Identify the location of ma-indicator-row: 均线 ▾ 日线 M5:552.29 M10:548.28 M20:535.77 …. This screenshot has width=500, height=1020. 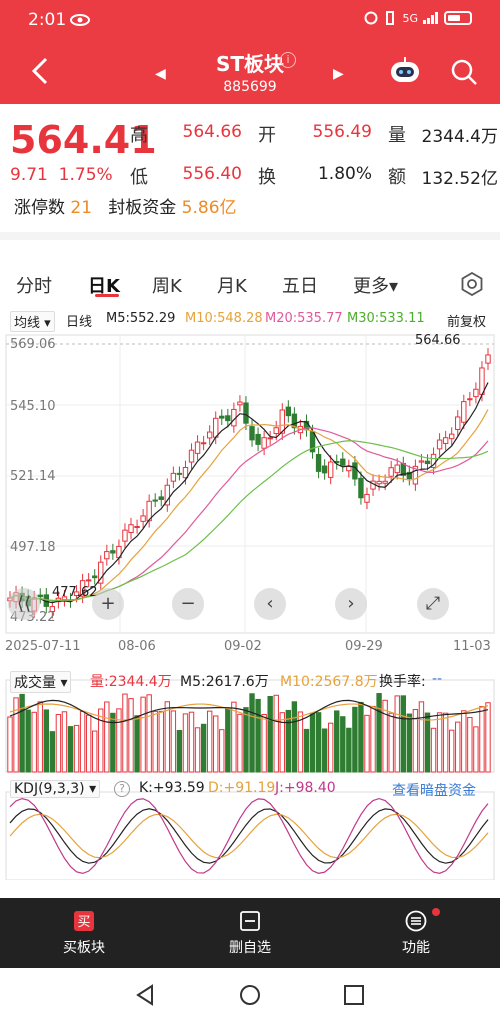
(250, 320).